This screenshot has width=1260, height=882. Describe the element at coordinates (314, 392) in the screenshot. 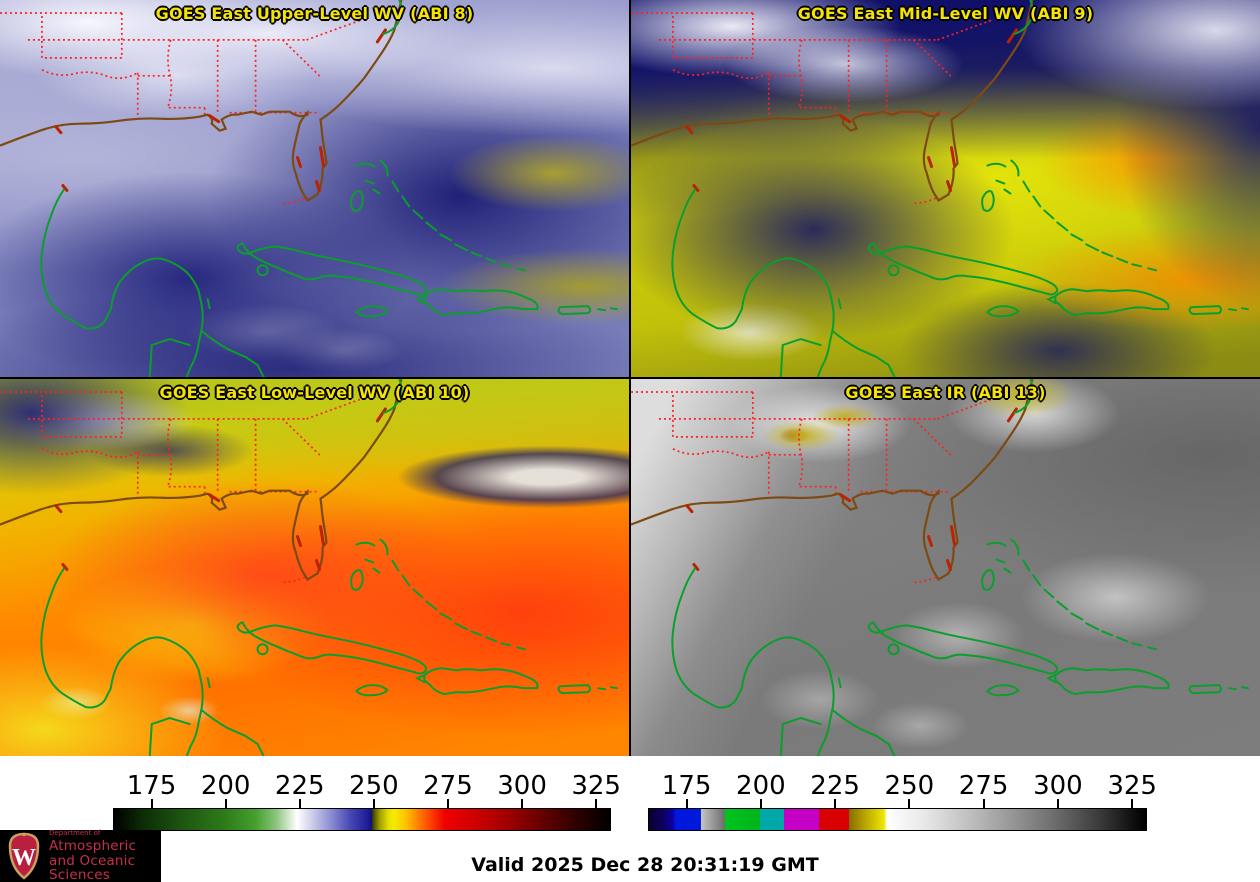

I see `panel-title-abi10: GOES East Low-Level WV (ABI 10)` at that location.